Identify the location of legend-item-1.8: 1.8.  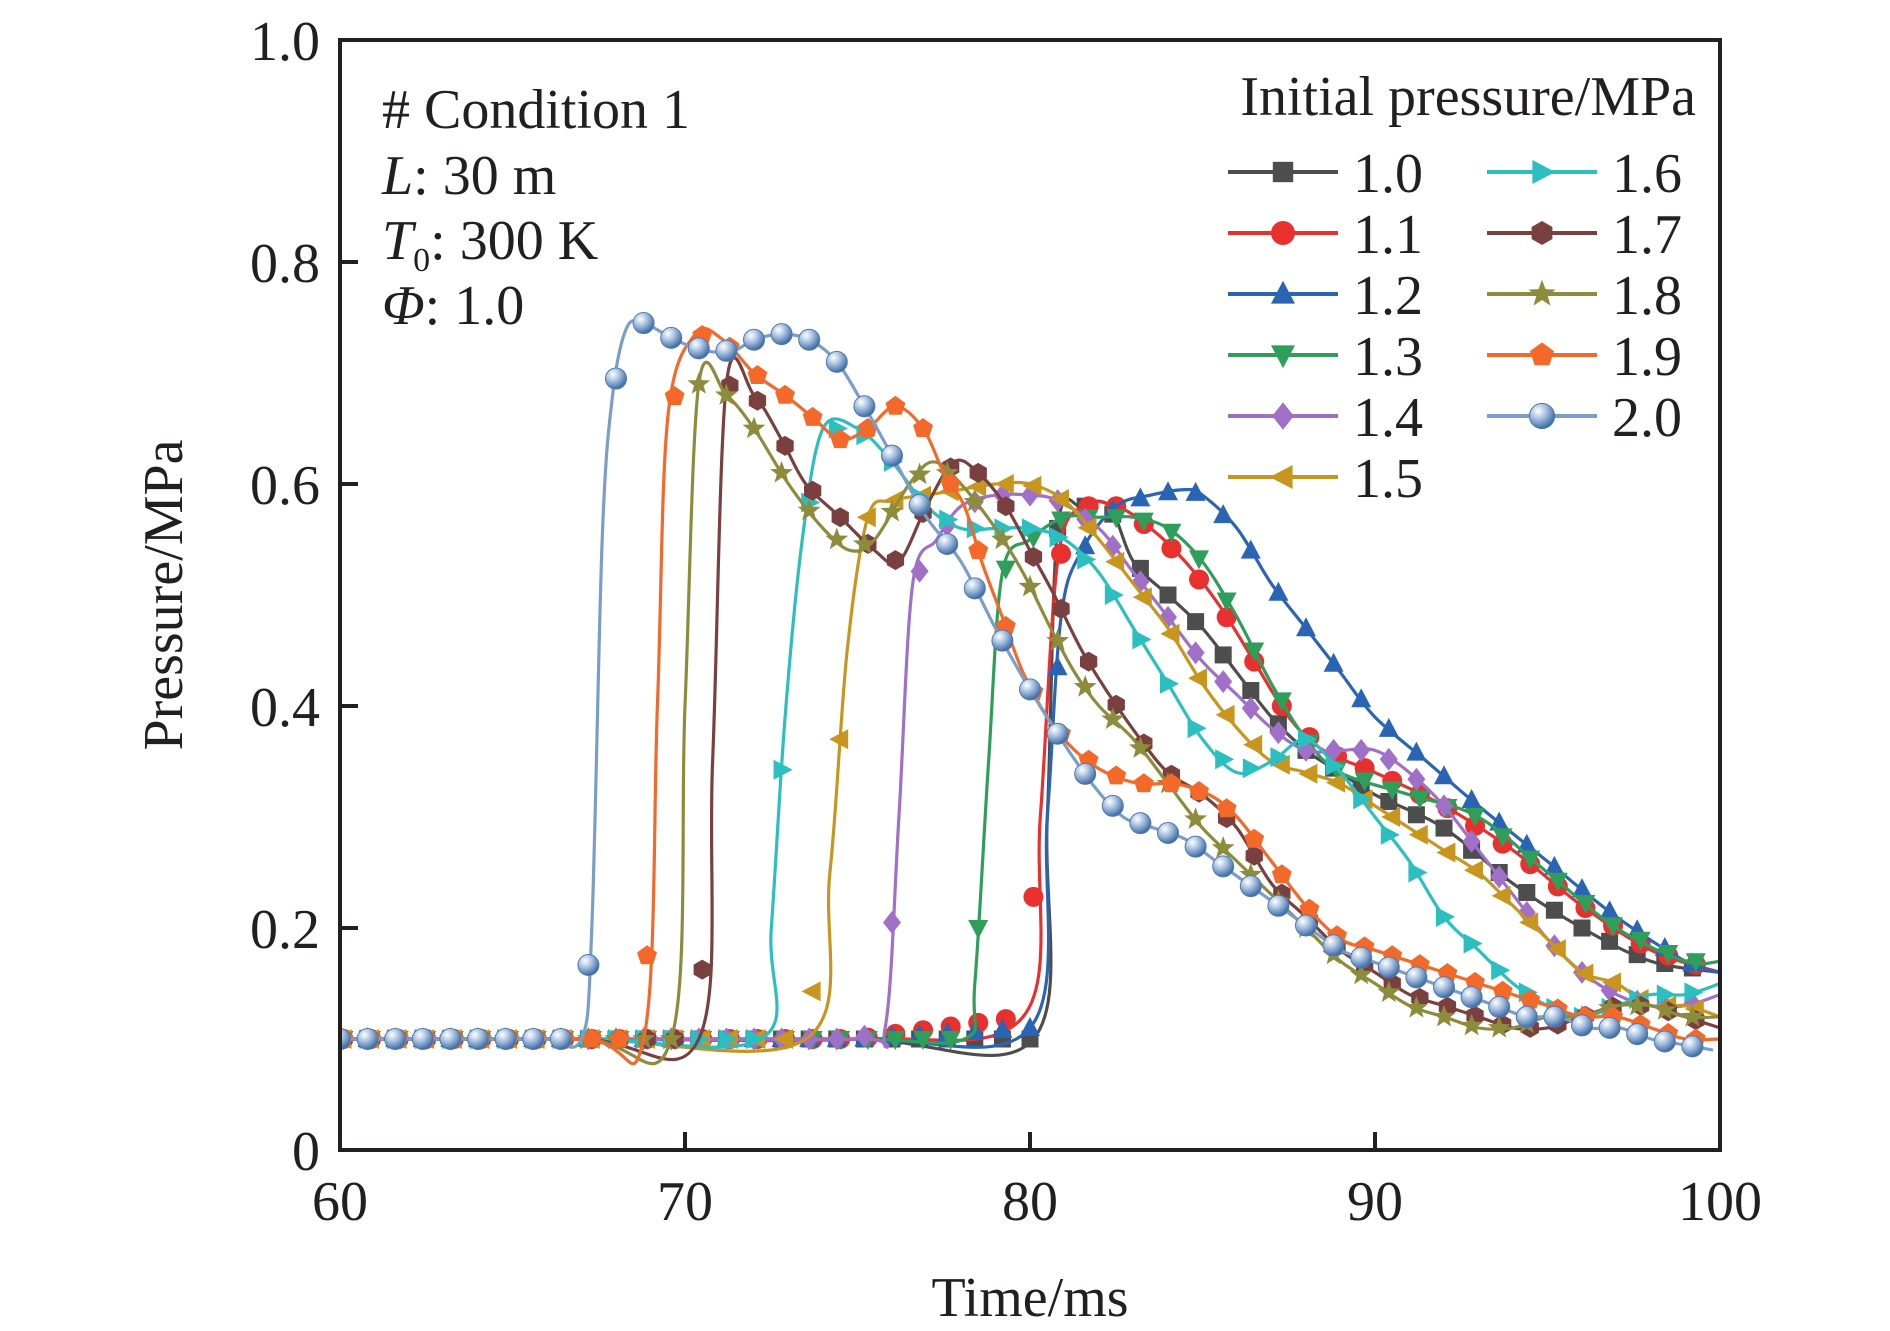
(1584, 296).